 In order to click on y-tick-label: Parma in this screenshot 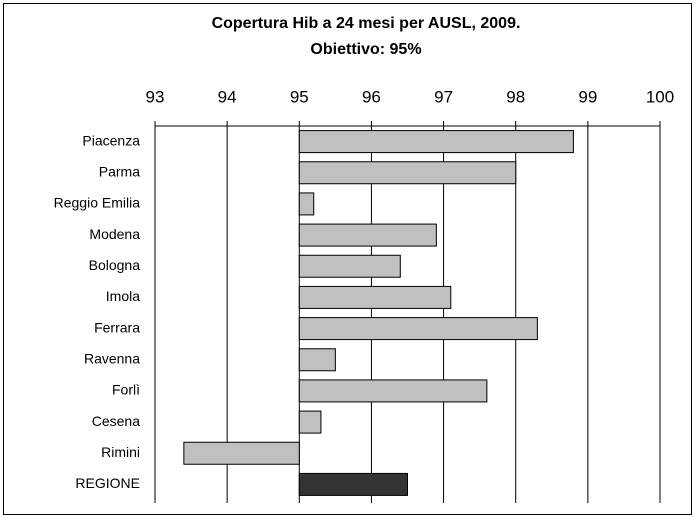, I will do `click(119, 171)`.